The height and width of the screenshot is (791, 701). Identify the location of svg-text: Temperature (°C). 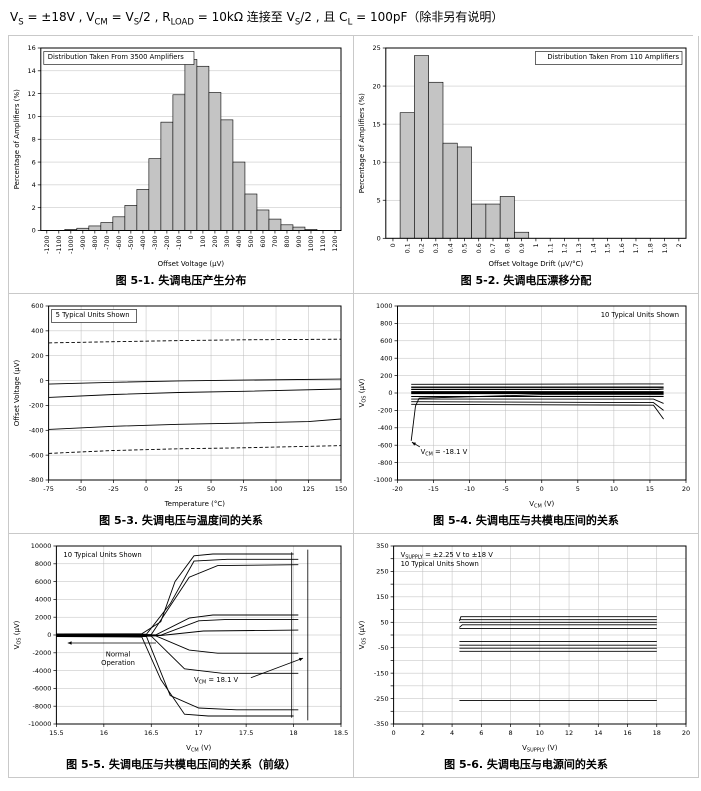
(195, 504).